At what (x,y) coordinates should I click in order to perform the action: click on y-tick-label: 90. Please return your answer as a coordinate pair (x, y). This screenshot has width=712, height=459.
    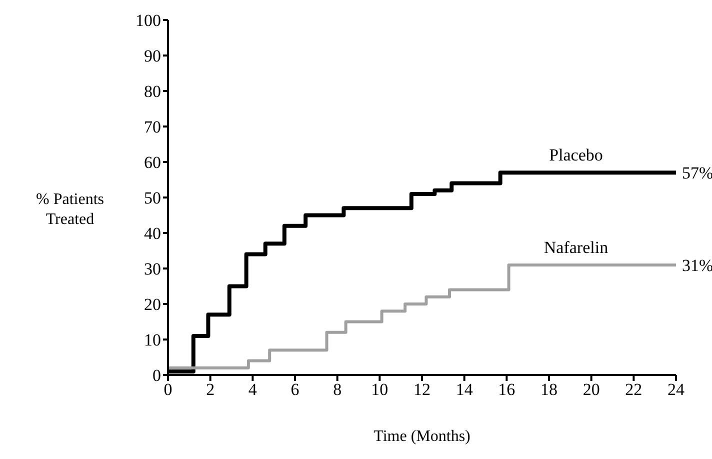
    Looking at the image, I should click on (152, 56).